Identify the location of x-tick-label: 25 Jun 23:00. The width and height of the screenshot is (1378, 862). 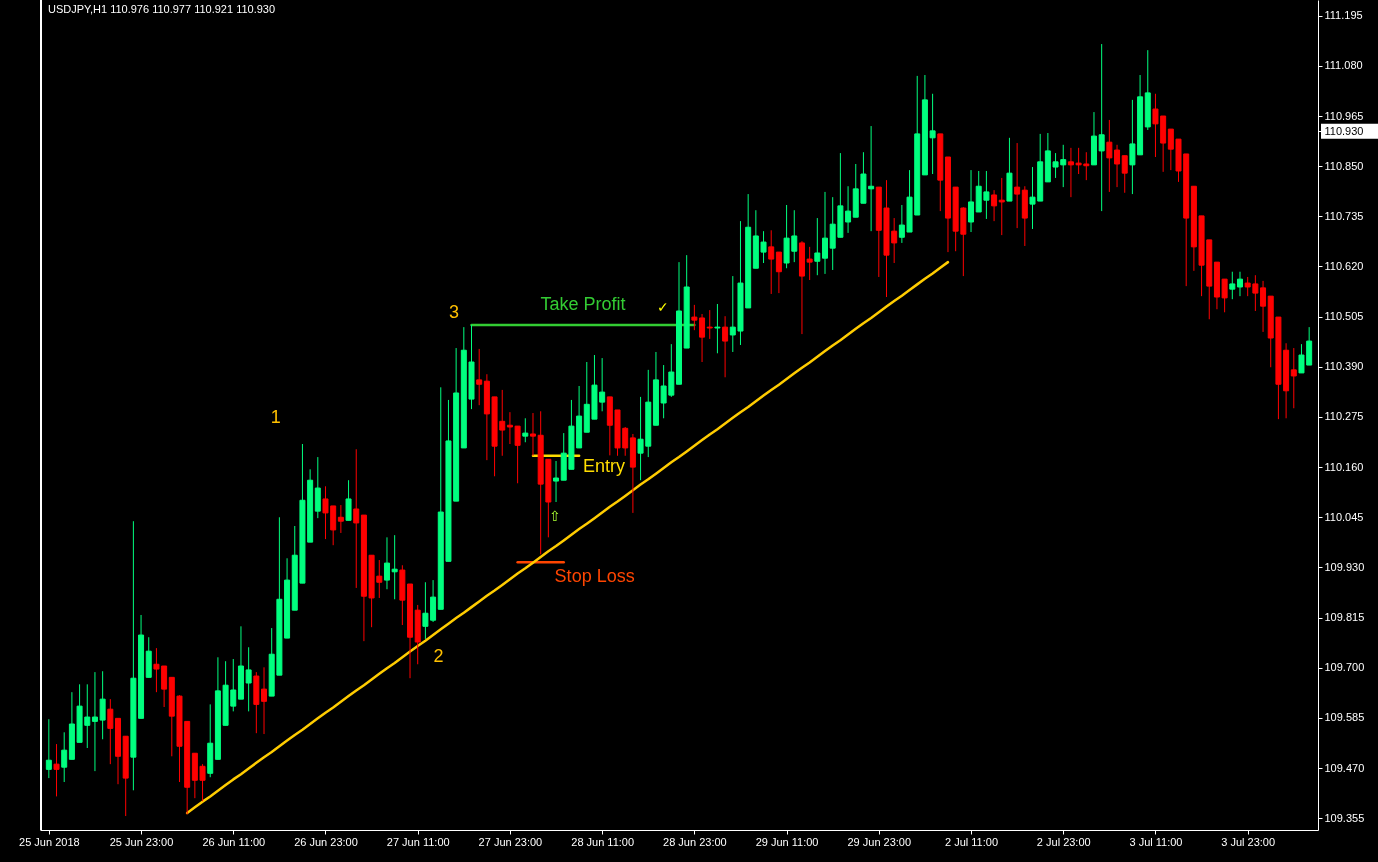
(141, 841).